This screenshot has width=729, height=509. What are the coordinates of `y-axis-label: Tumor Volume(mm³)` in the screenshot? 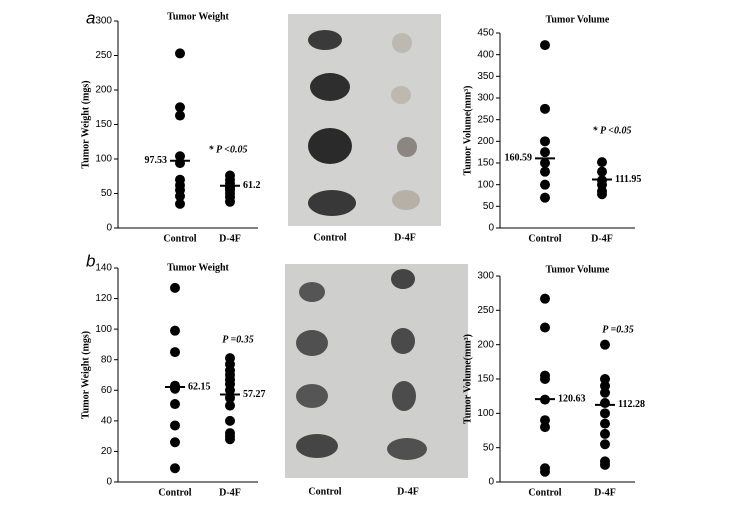 It's located at (467, 131).